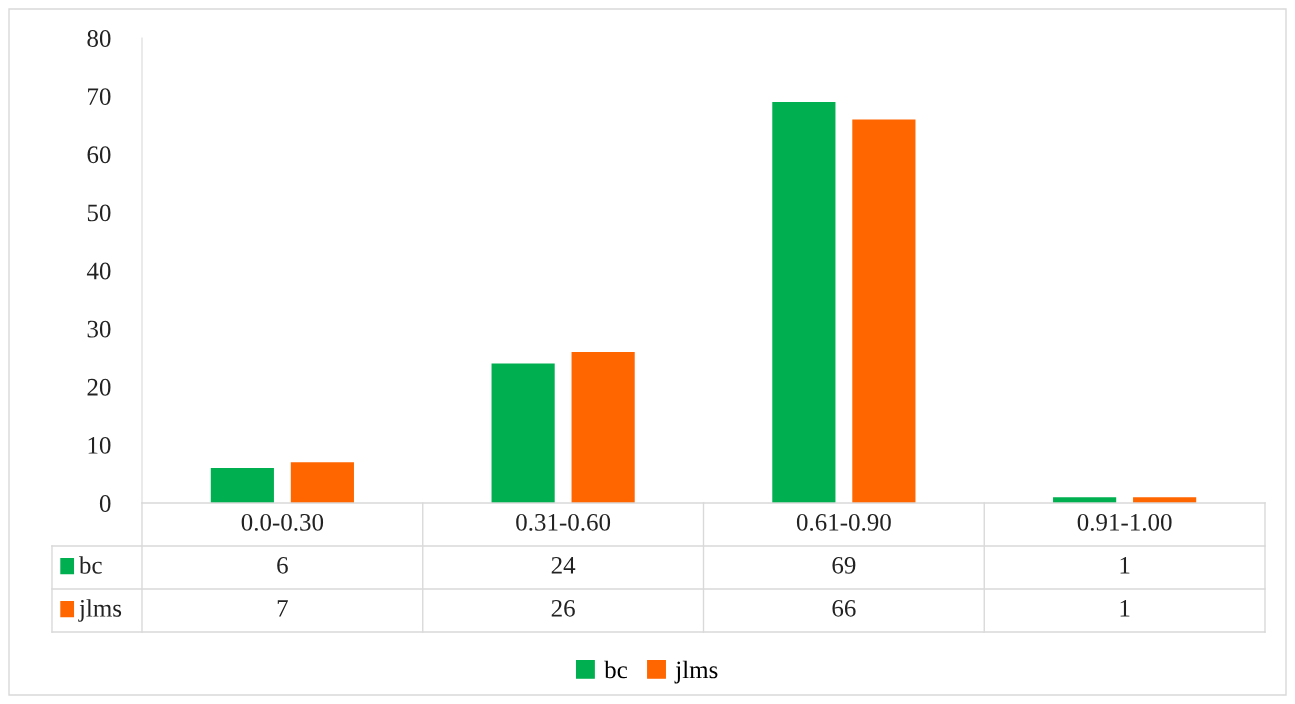 The height and width of the screenshot is (704, 1295). I want to click on legend-label: bc, so click(90, 565).